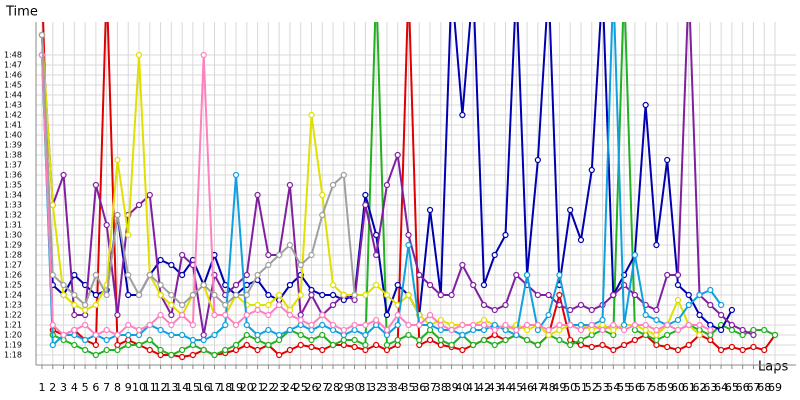 The image size is (800, 400). I want to click on y-tick-label: 1:23, so click(13, 305).